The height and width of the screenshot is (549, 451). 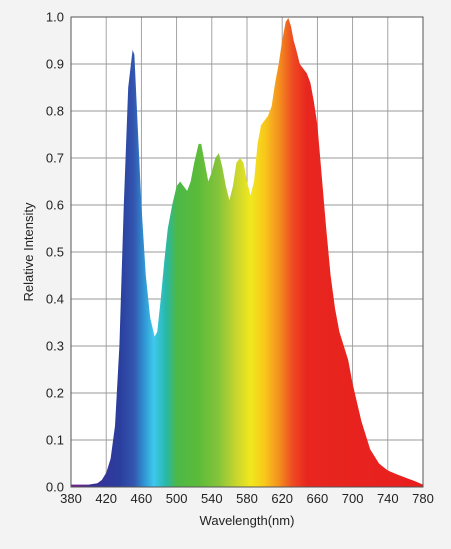 I want to click on x-tick-label: 660, so click(x=318, y=498).